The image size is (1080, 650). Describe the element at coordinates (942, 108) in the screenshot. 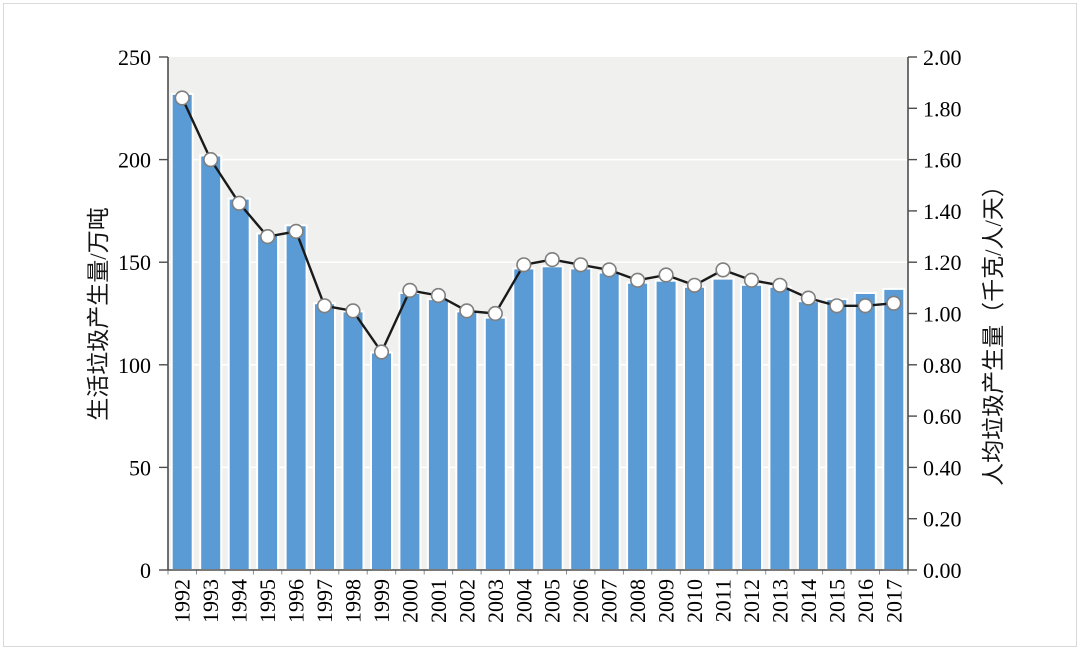

I see `right-axis-tick-label: 1.80` at that location.